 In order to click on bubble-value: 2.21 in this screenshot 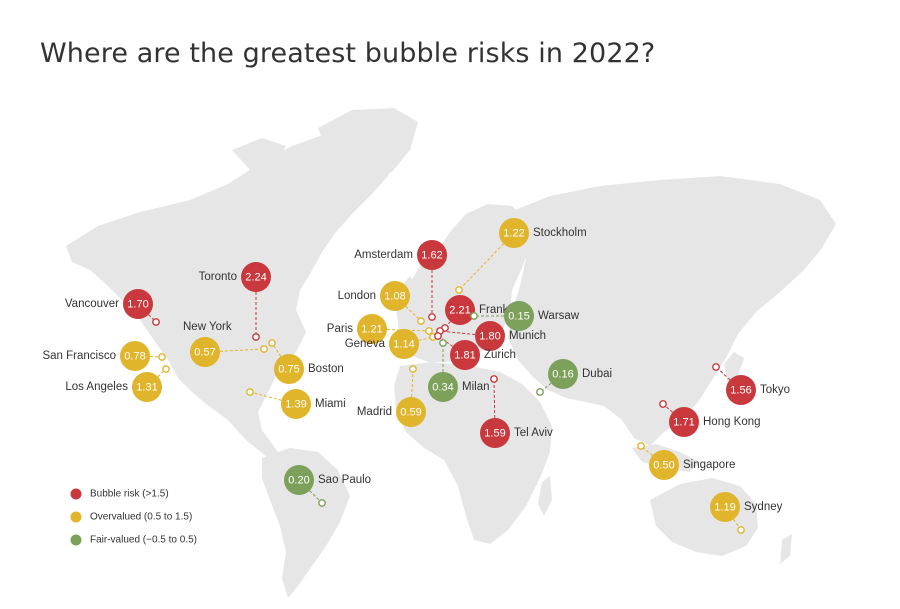, I will do `click(459, 311)`.